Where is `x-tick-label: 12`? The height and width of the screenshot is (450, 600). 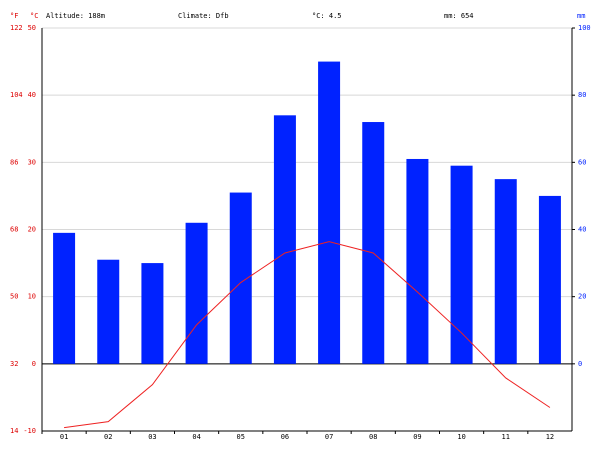
x-tick-label: 12 is located at coordinates (550, 437).